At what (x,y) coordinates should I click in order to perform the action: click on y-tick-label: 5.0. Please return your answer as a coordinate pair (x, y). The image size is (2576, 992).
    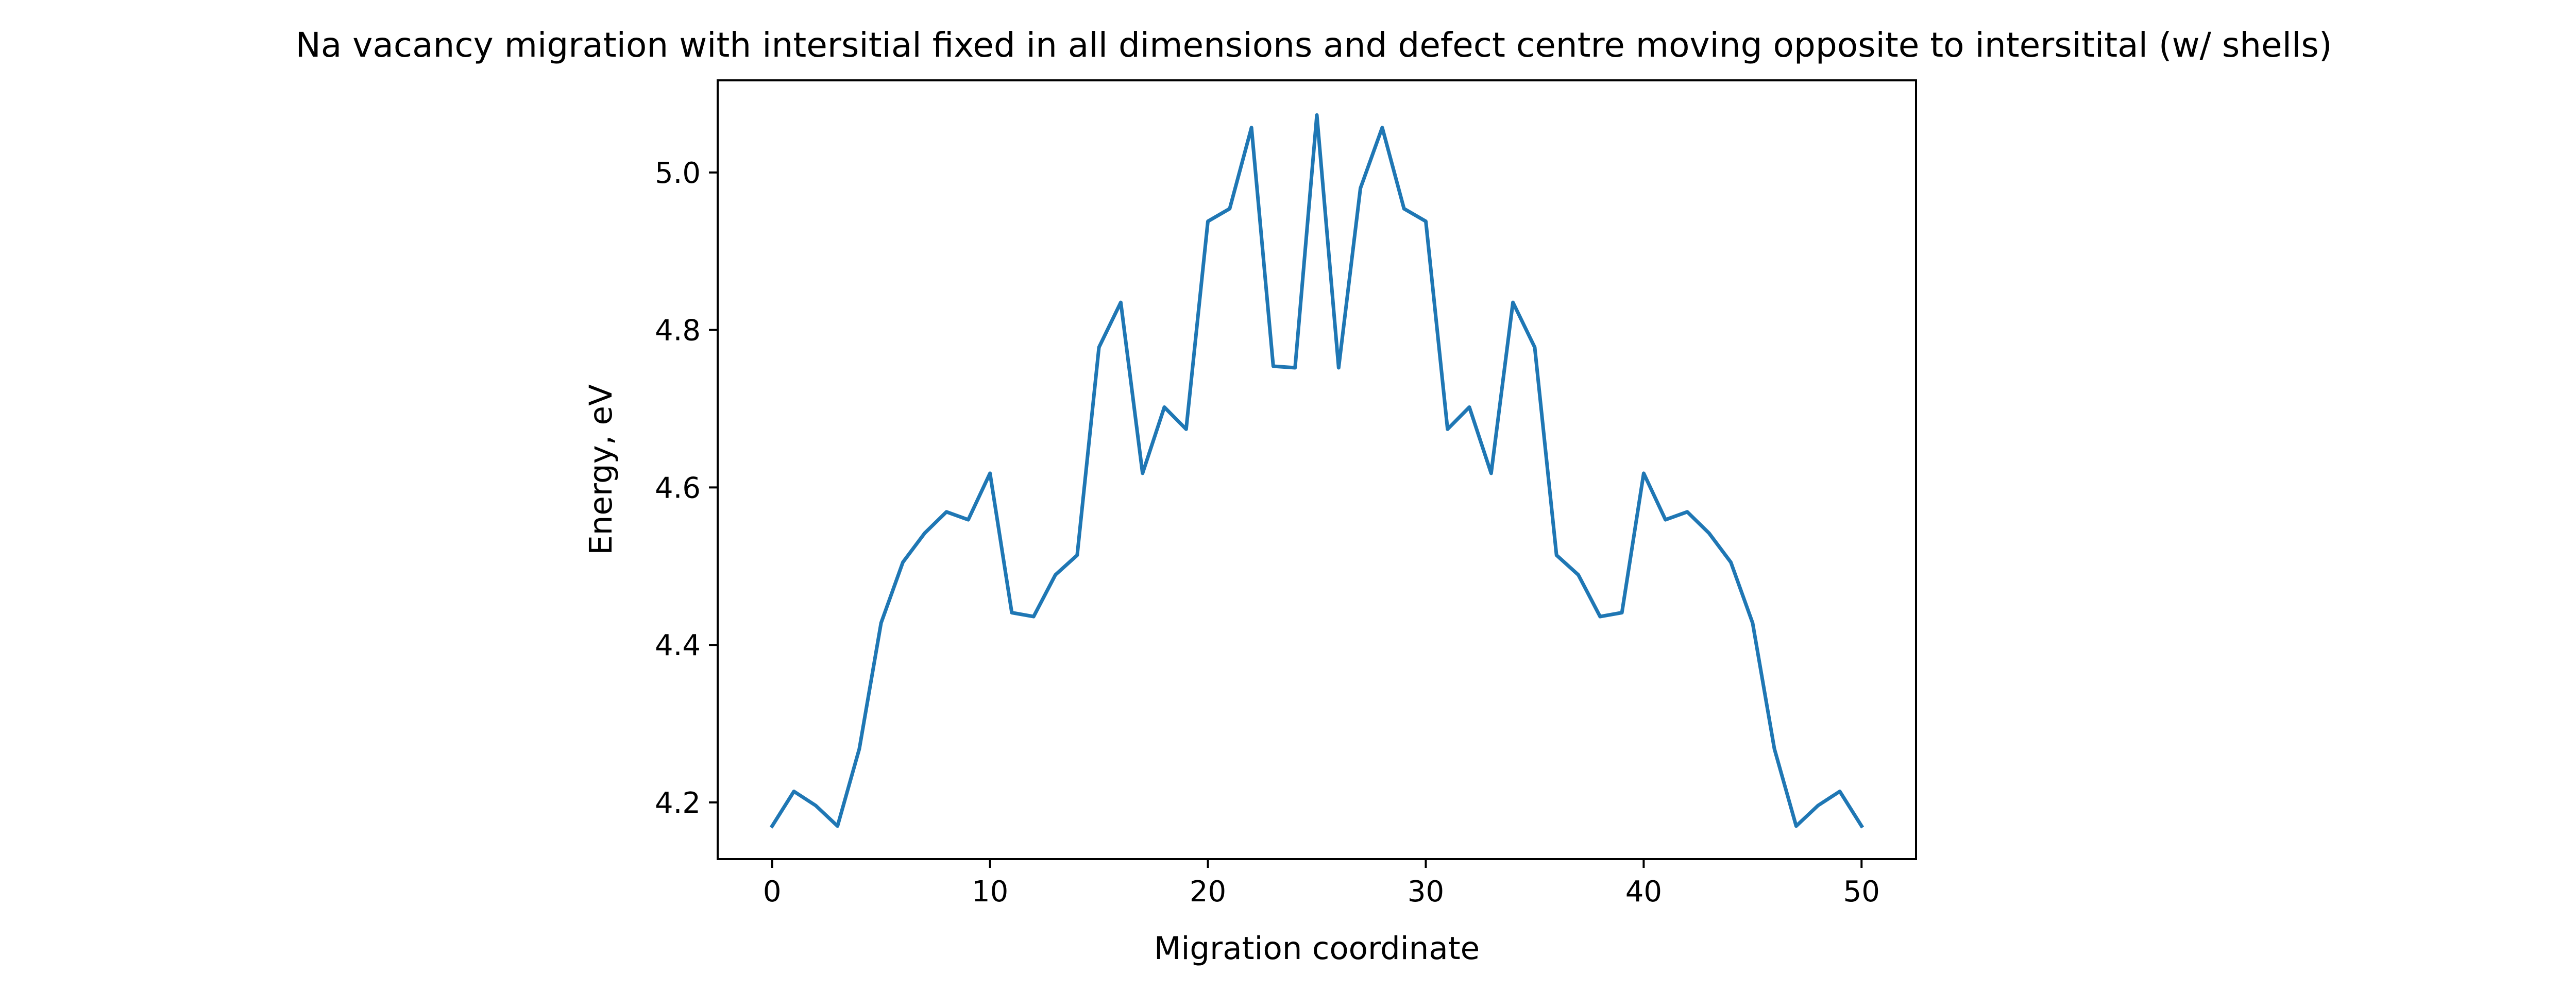
    Looking at the image, I should click on (678, 174).